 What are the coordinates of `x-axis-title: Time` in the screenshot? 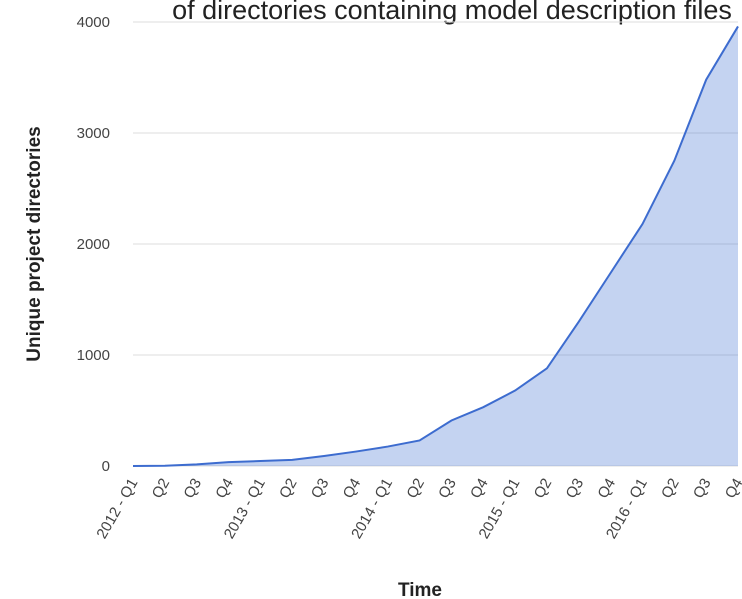 It's located at (420, 589).